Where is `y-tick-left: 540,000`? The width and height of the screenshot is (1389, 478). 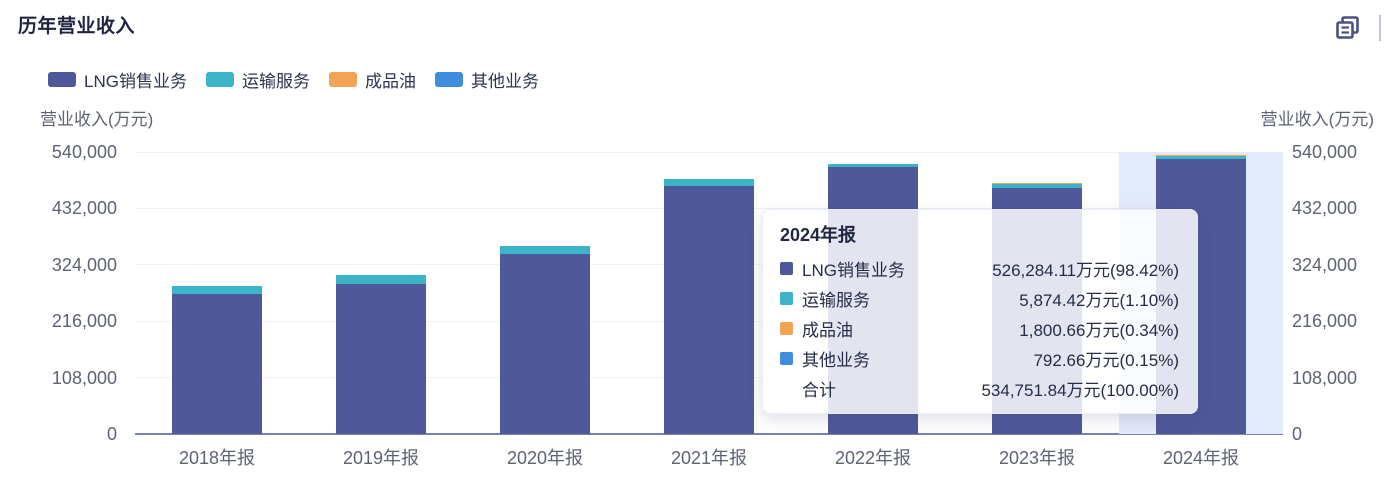
y-tick-left: 540,000 is located at coordinates (84, 152).